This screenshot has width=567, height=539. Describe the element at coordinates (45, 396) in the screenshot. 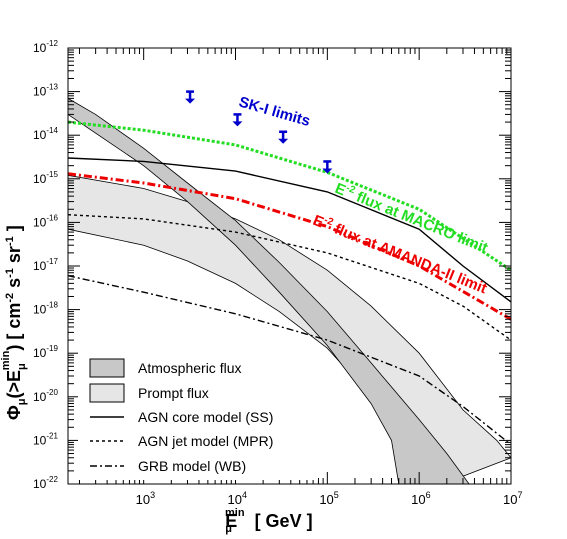

I see `y-tick-label: 10-20` at that location.